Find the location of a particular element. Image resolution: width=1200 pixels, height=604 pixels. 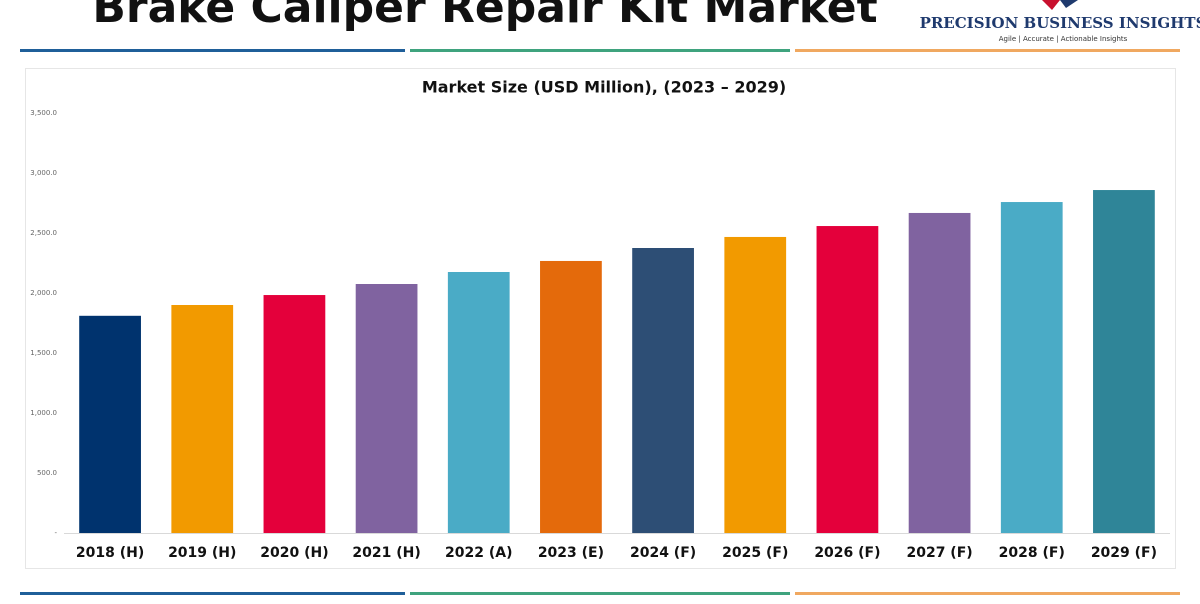

page-title: Brake Caliper Repair Kit Market is located at coordinates (484, 16).